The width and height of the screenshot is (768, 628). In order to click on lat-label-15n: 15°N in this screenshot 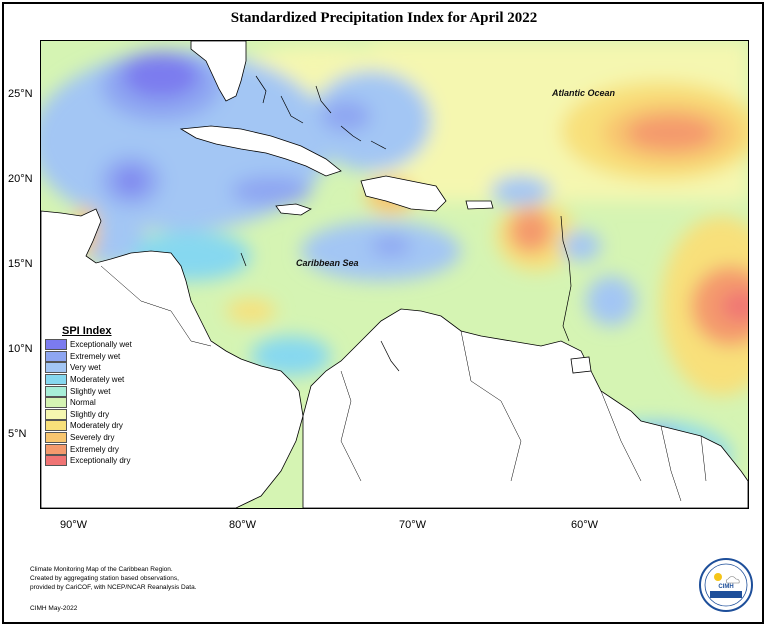, I will do `click(20, 264)`.